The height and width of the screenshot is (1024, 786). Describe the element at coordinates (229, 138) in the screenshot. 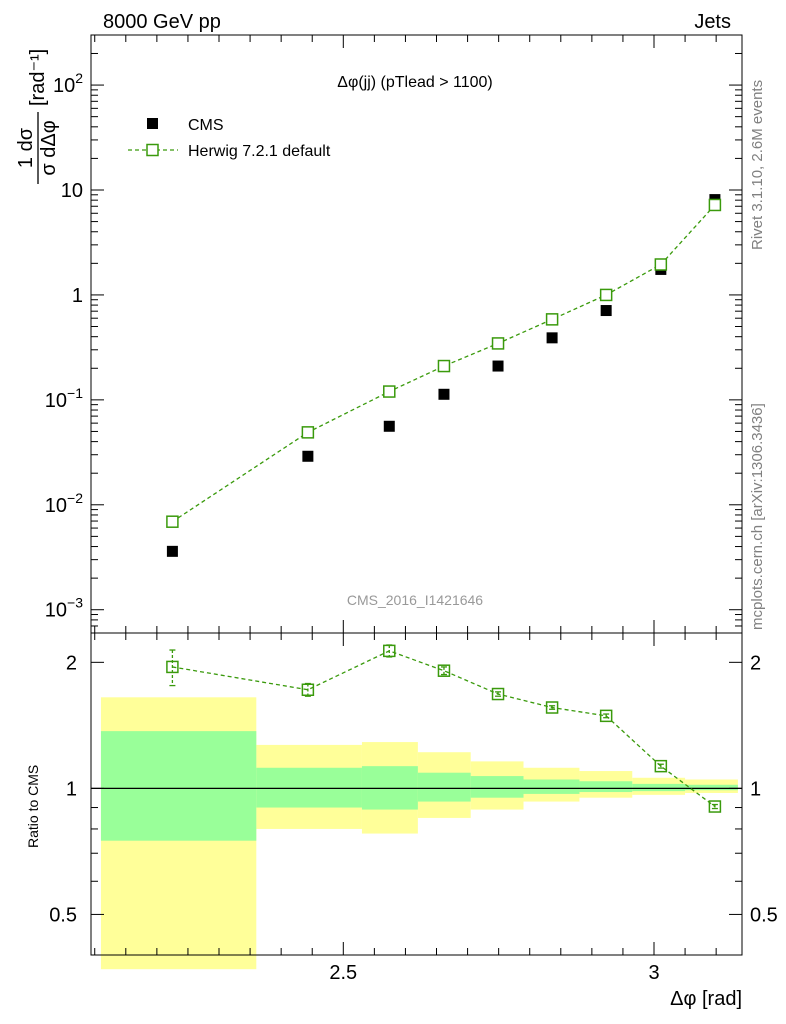

I see `legend: CMS Herwig 7.2.1 default` at that location.